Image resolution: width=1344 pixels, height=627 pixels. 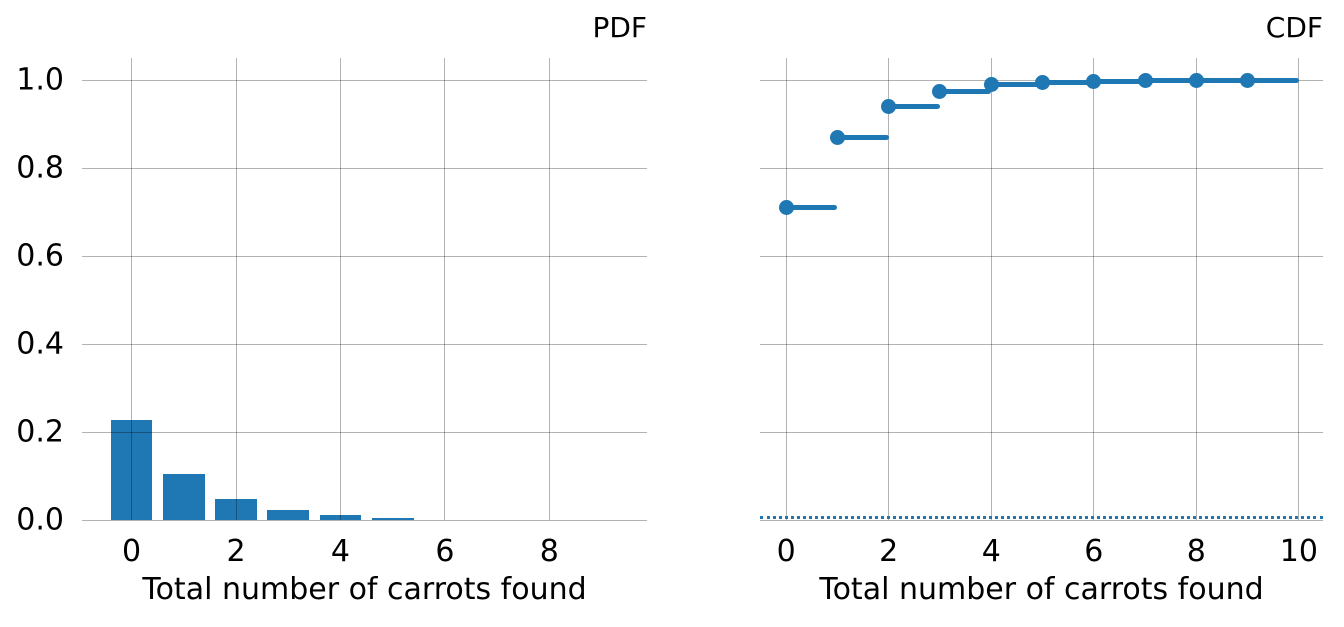 I want to click on shared-y-axis-tick-labels: 0.0 0.2 0.4 0.6 0.8 1.0, so click(x=33, y=298).